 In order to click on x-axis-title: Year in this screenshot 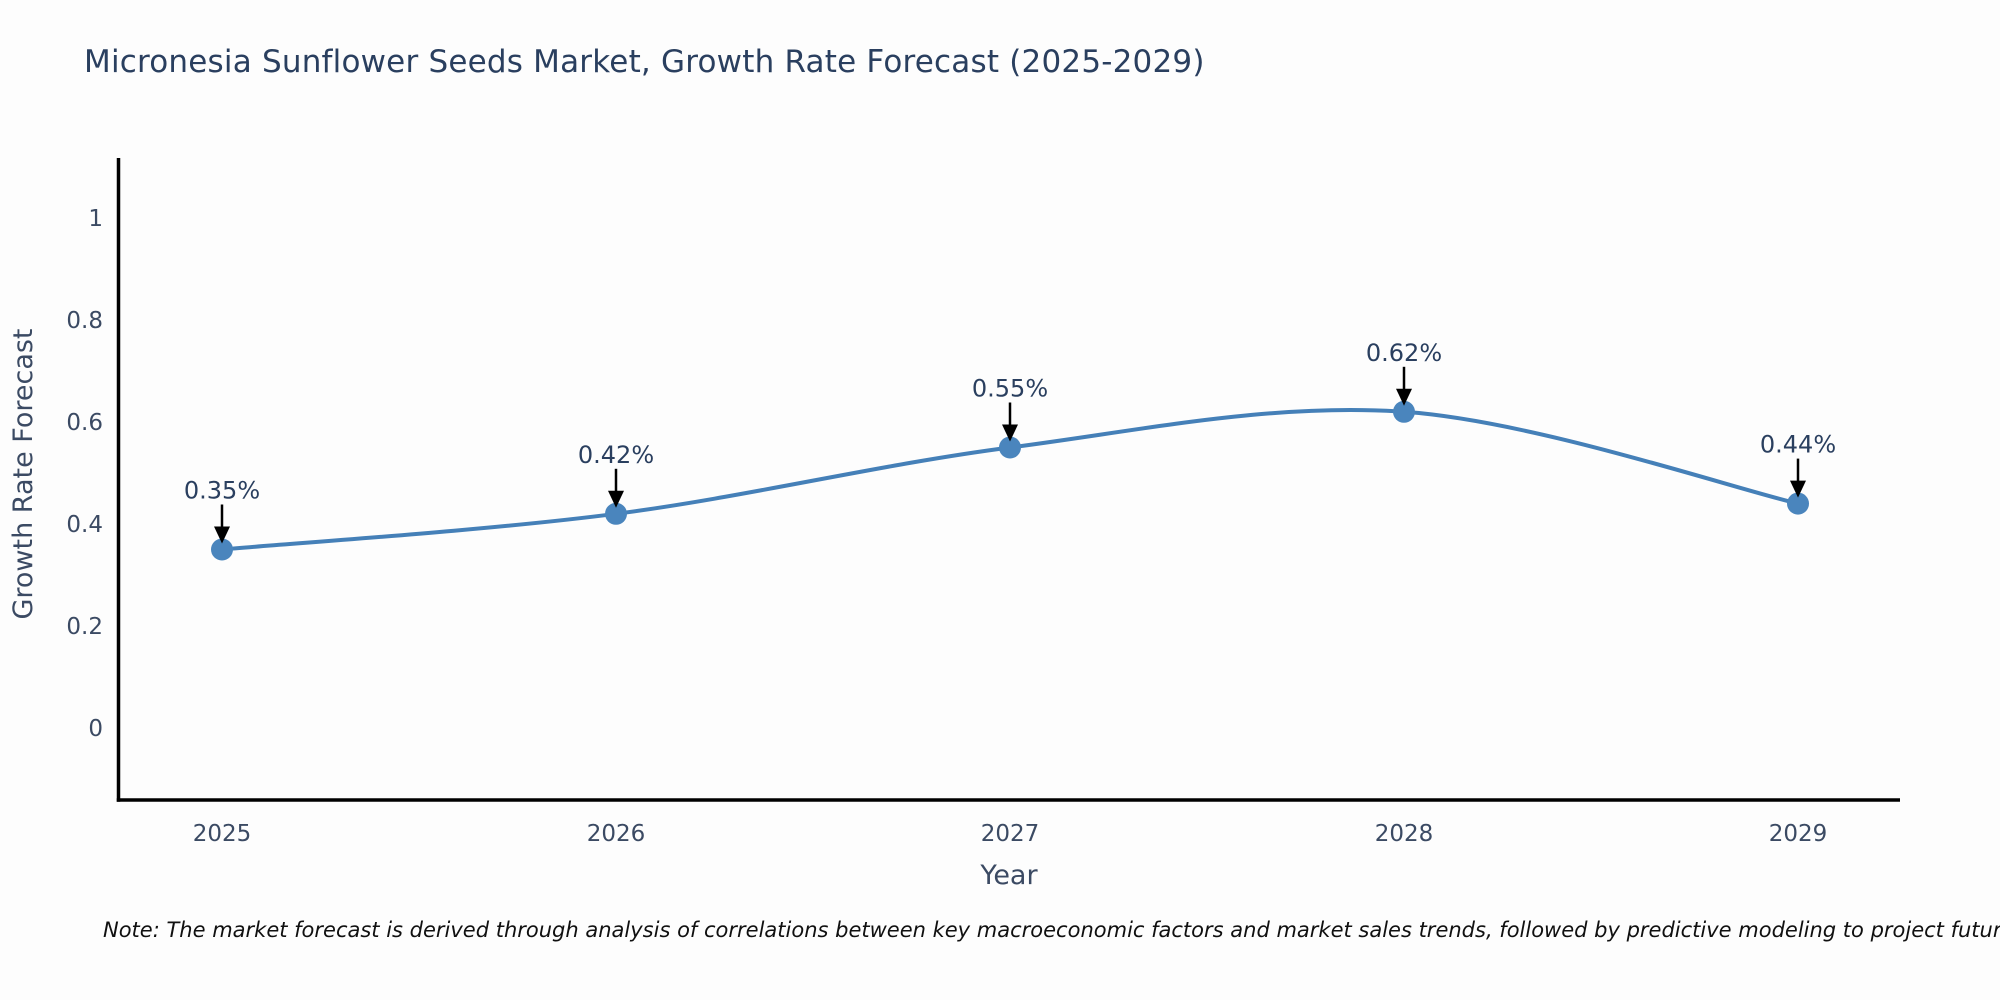, I will do `click(1008, 875)`.